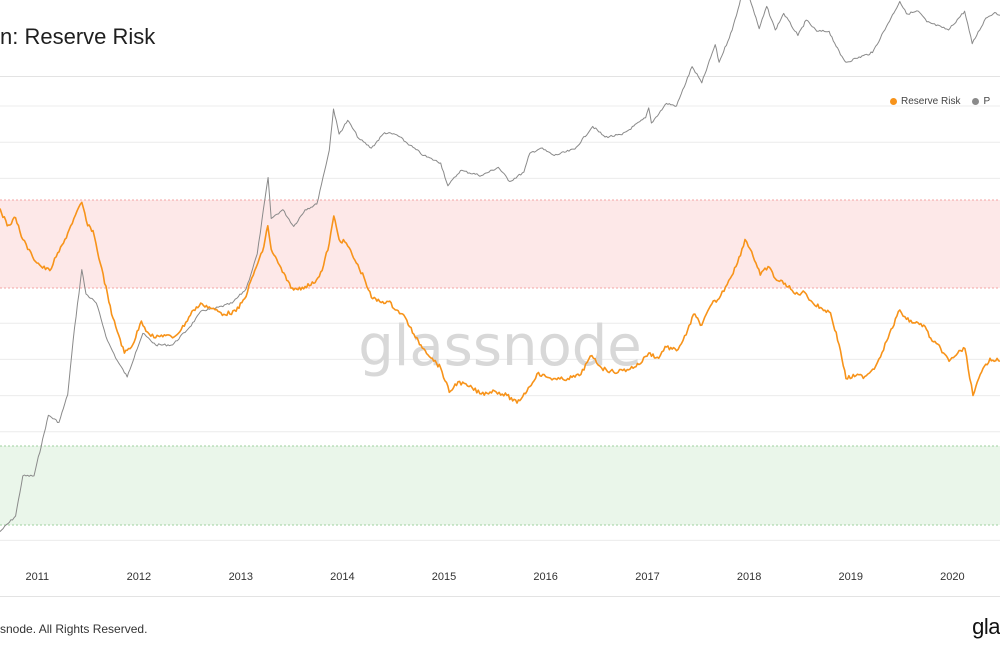  Describe the element at coordinates (647, 577) in the screenshot. I see `x-tick-label: 2017` at that location.